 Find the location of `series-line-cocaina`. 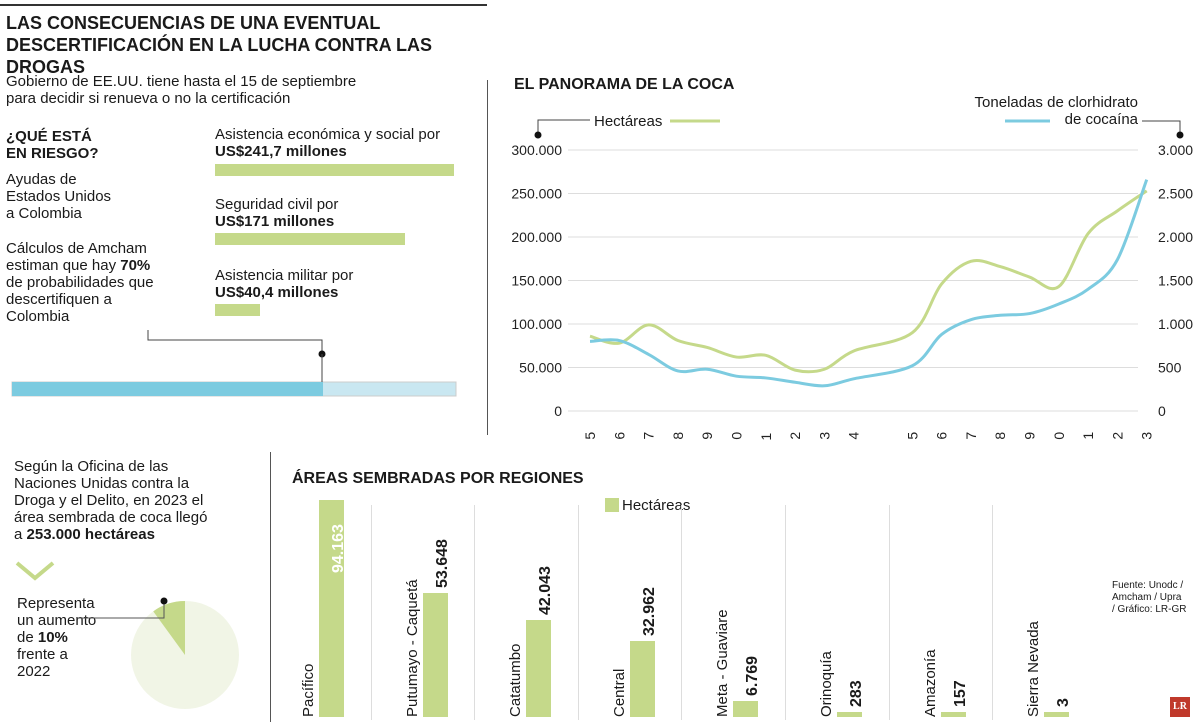

series-line-cocaina is located at coordinates (869, 283).